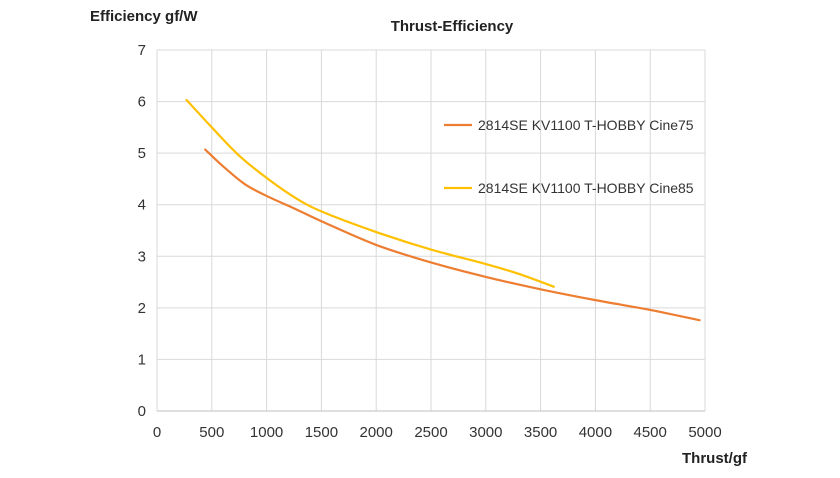 The image size is (840, 478). I want to click on y-tick-label: 5, so click(142, 153).